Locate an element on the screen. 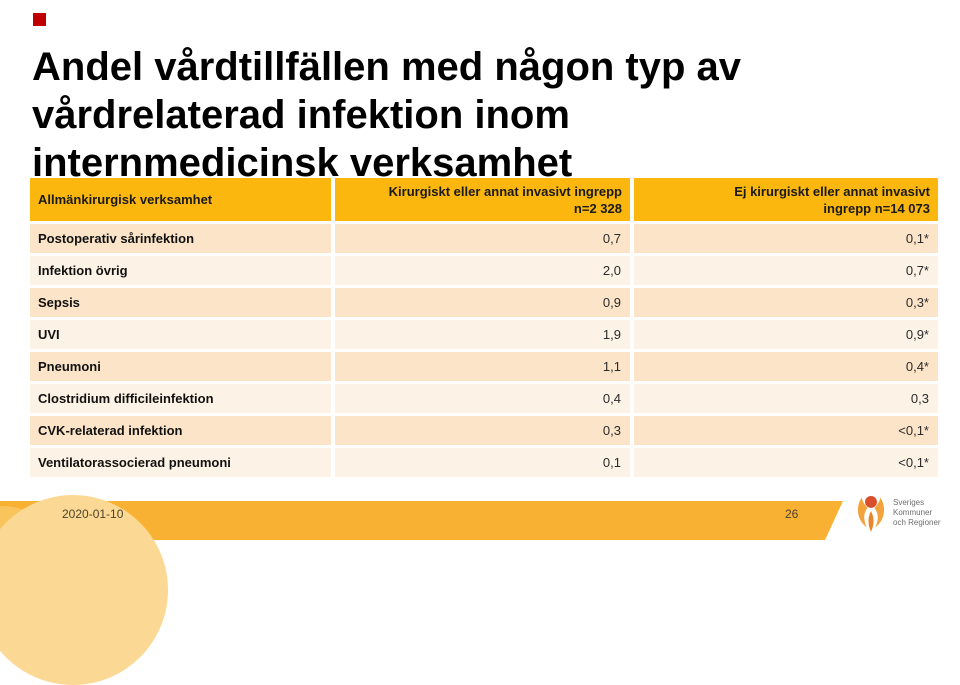 This screenshot has width=960, height=685. slide-date: 2020-01-10 is located at coordinates (93, 514).